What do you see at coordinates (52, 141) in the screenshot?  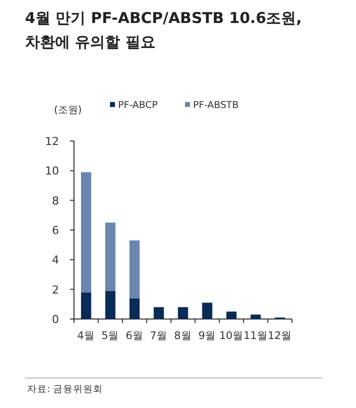 I see `y-tick-label: 12` at bounding box center [52, 141].